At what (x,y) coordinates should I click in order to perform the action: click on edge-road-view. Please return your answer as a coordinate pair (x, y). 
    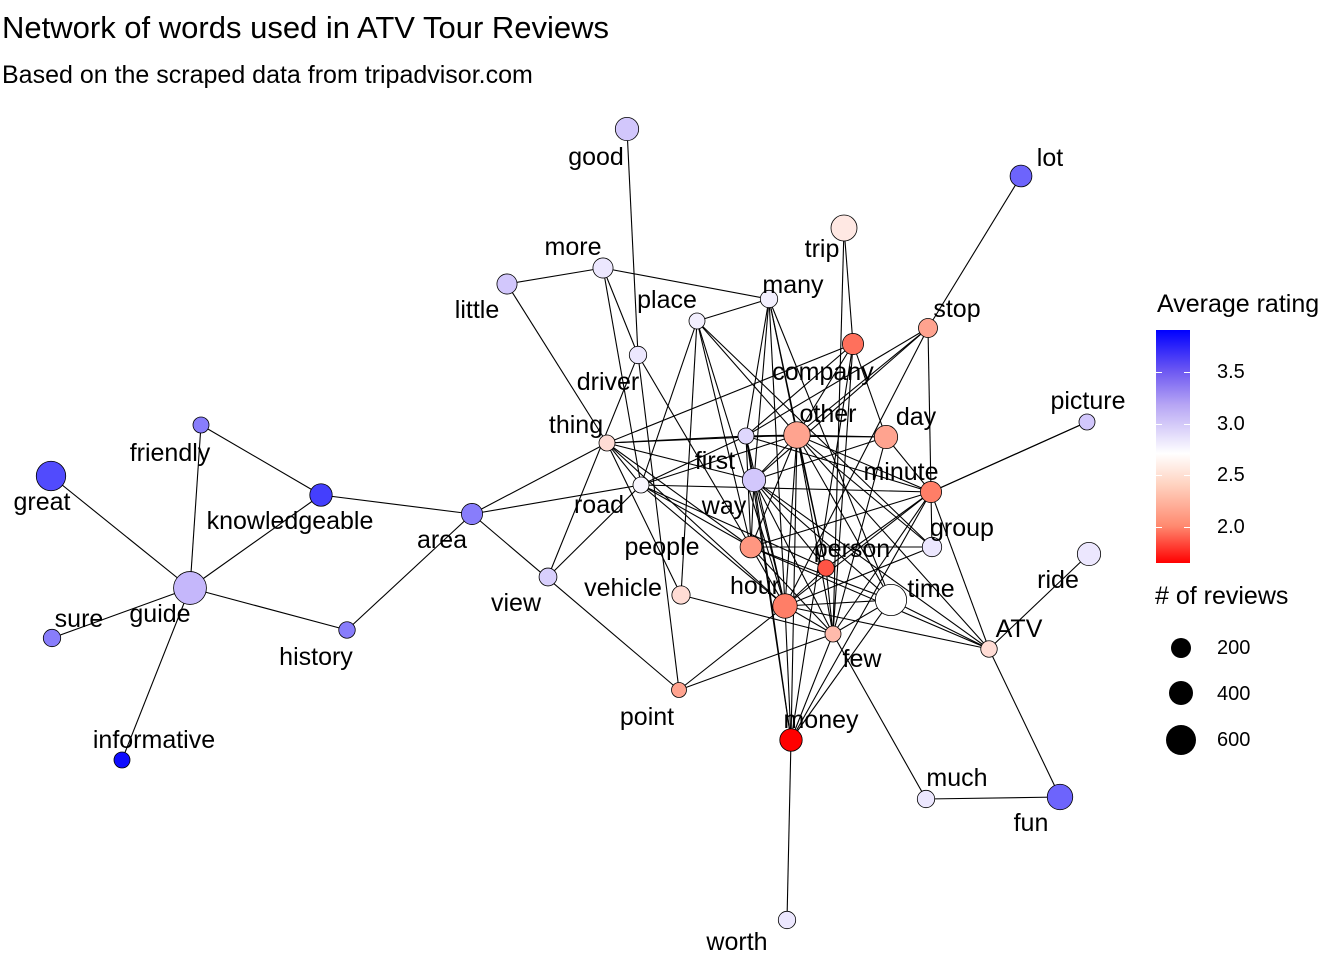
    Looking at the image, I should click on (594, 531).